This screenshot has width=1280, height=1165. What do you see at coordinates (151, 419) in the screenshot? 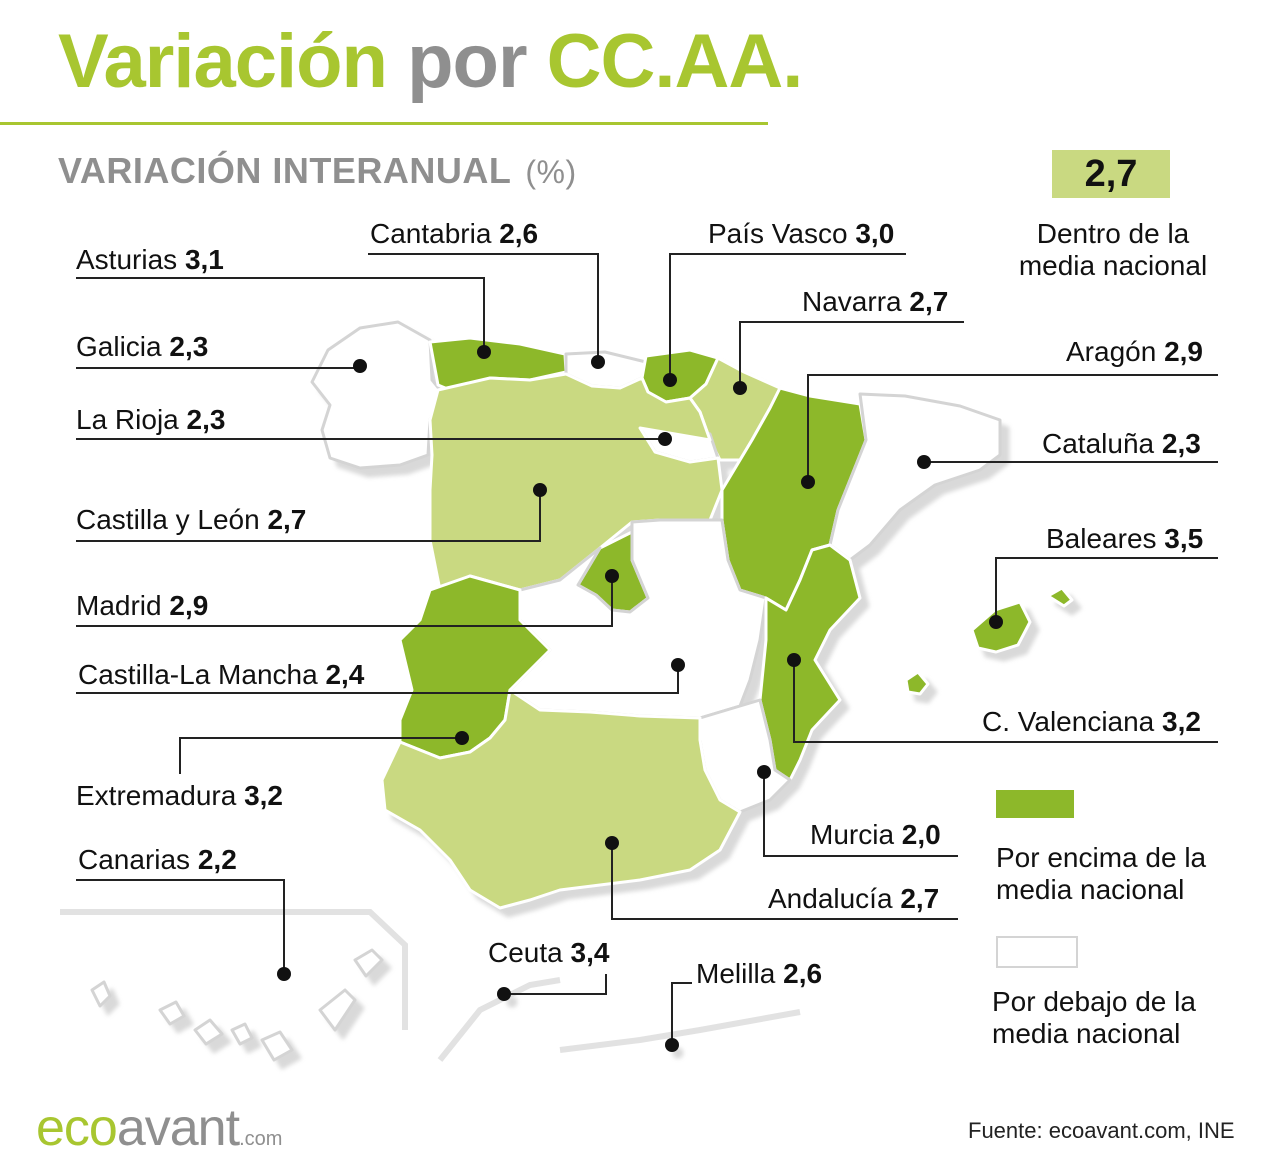
I see `label-la-rioja: La Rioja 2,3` at bounding box center [151, 419].